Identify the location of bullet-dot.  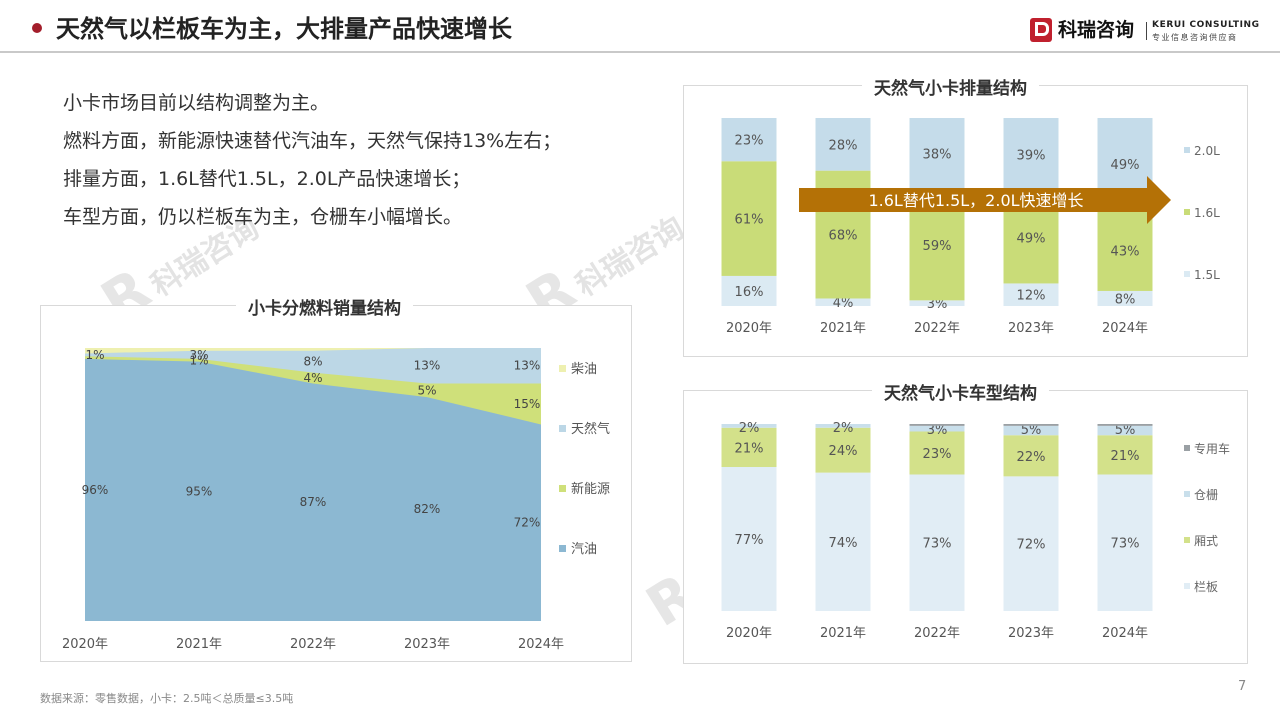
(37, 28).